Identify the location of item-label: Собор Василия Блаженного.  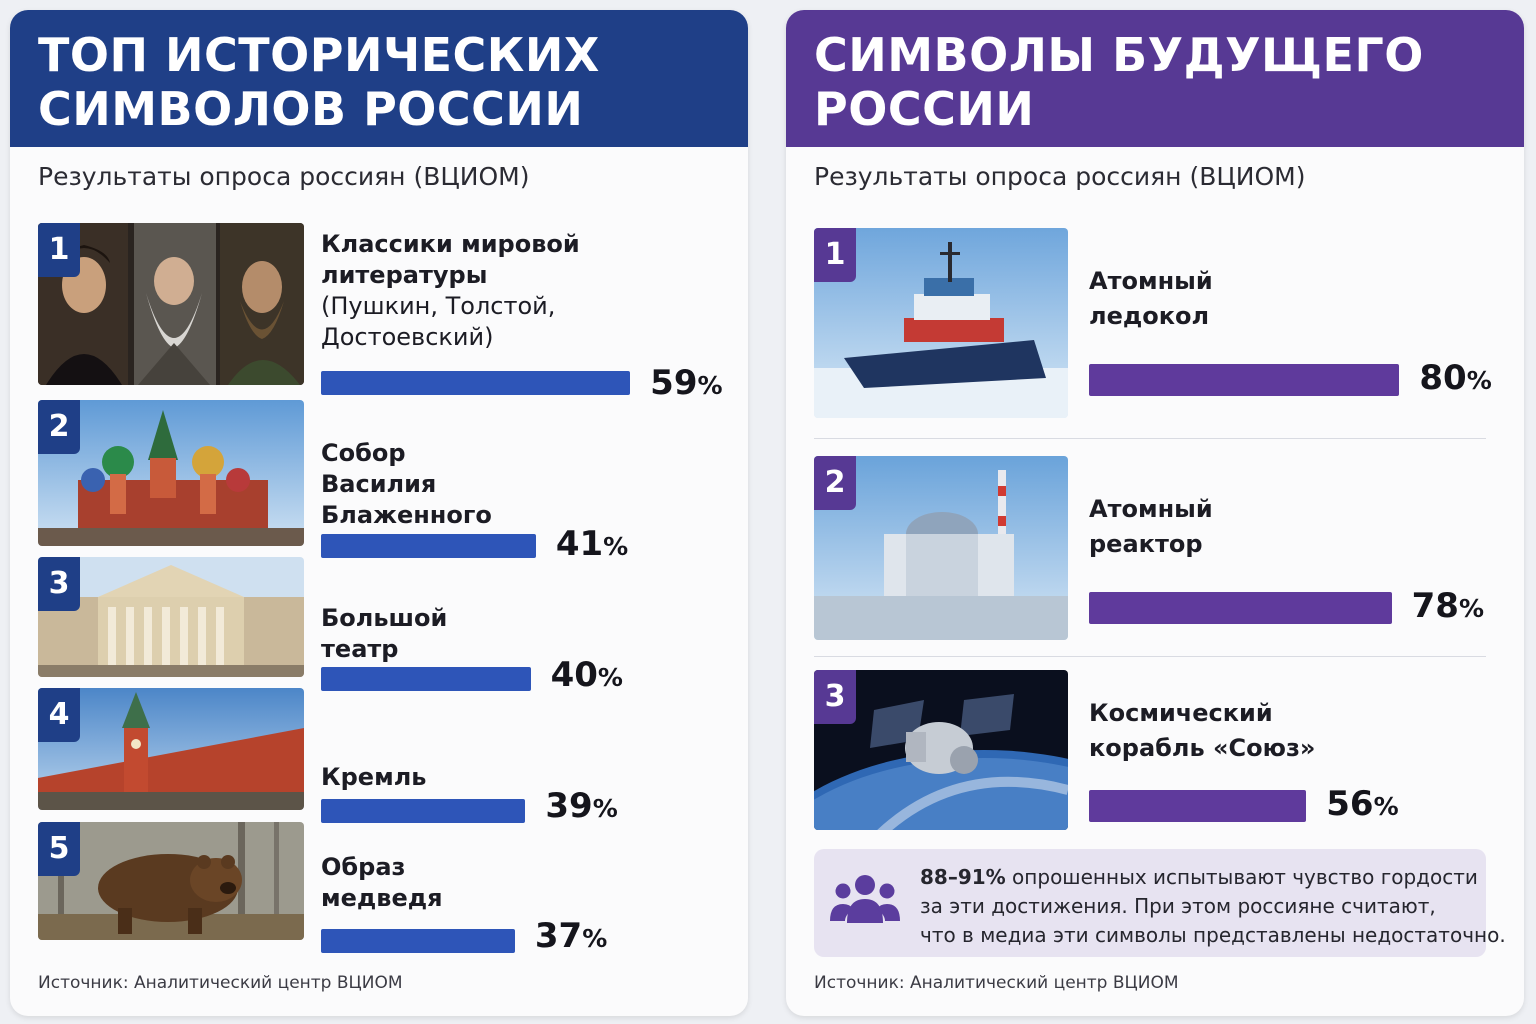
(406, 484).